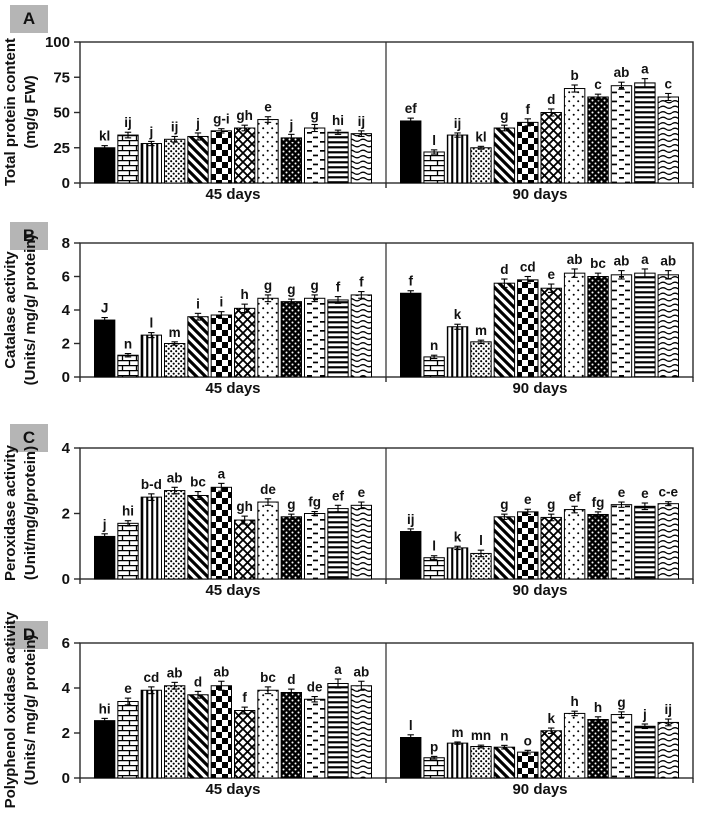 This screenshot has height=821, width=707. Describe the element at coordinates (151, 677) in the screenshot. I see `svg-text: cd` at that location.